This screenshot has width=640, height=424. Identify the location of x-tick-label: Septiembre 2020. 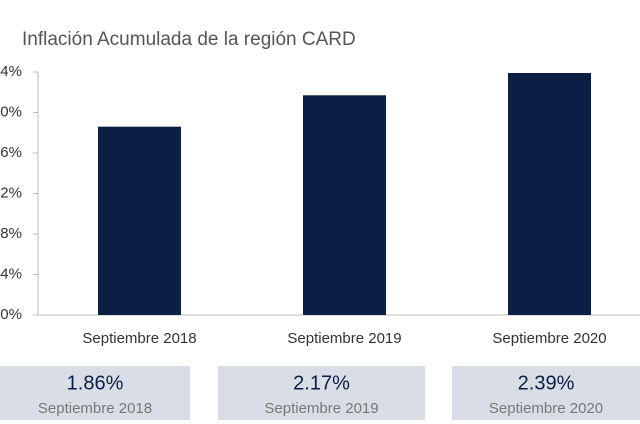
(549, 338).